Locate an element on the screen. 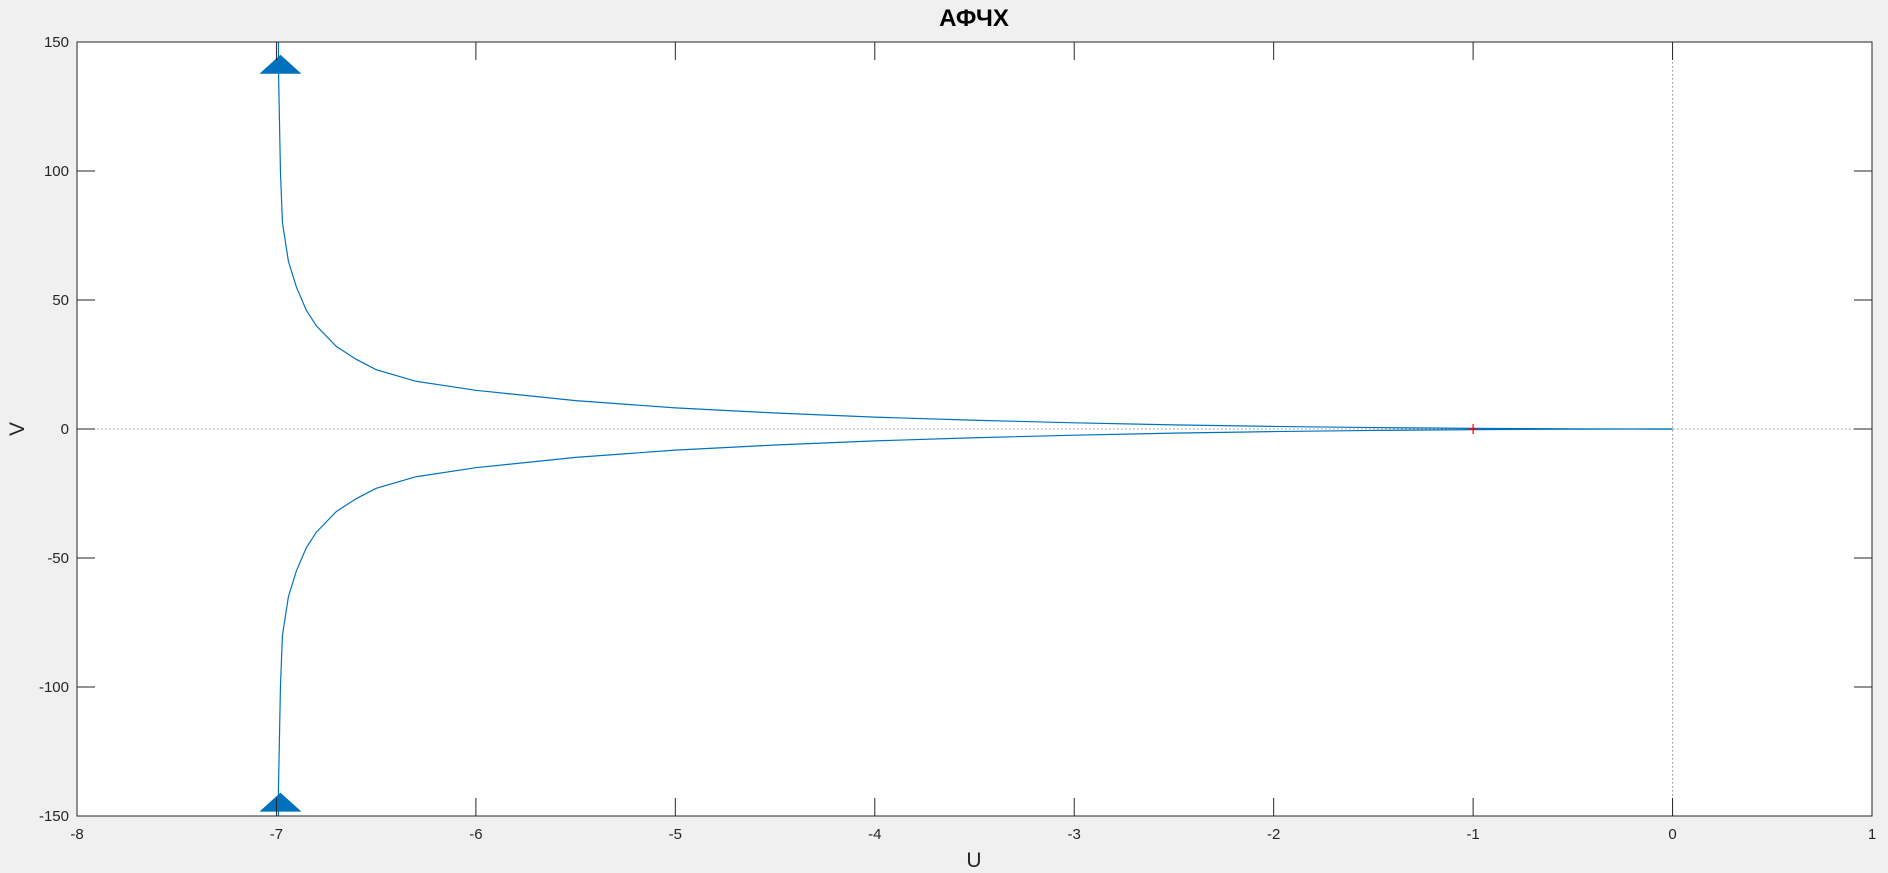 This screenshot has height=873, width=1888. critical-point-marker is located at coordinates (1473, 429).